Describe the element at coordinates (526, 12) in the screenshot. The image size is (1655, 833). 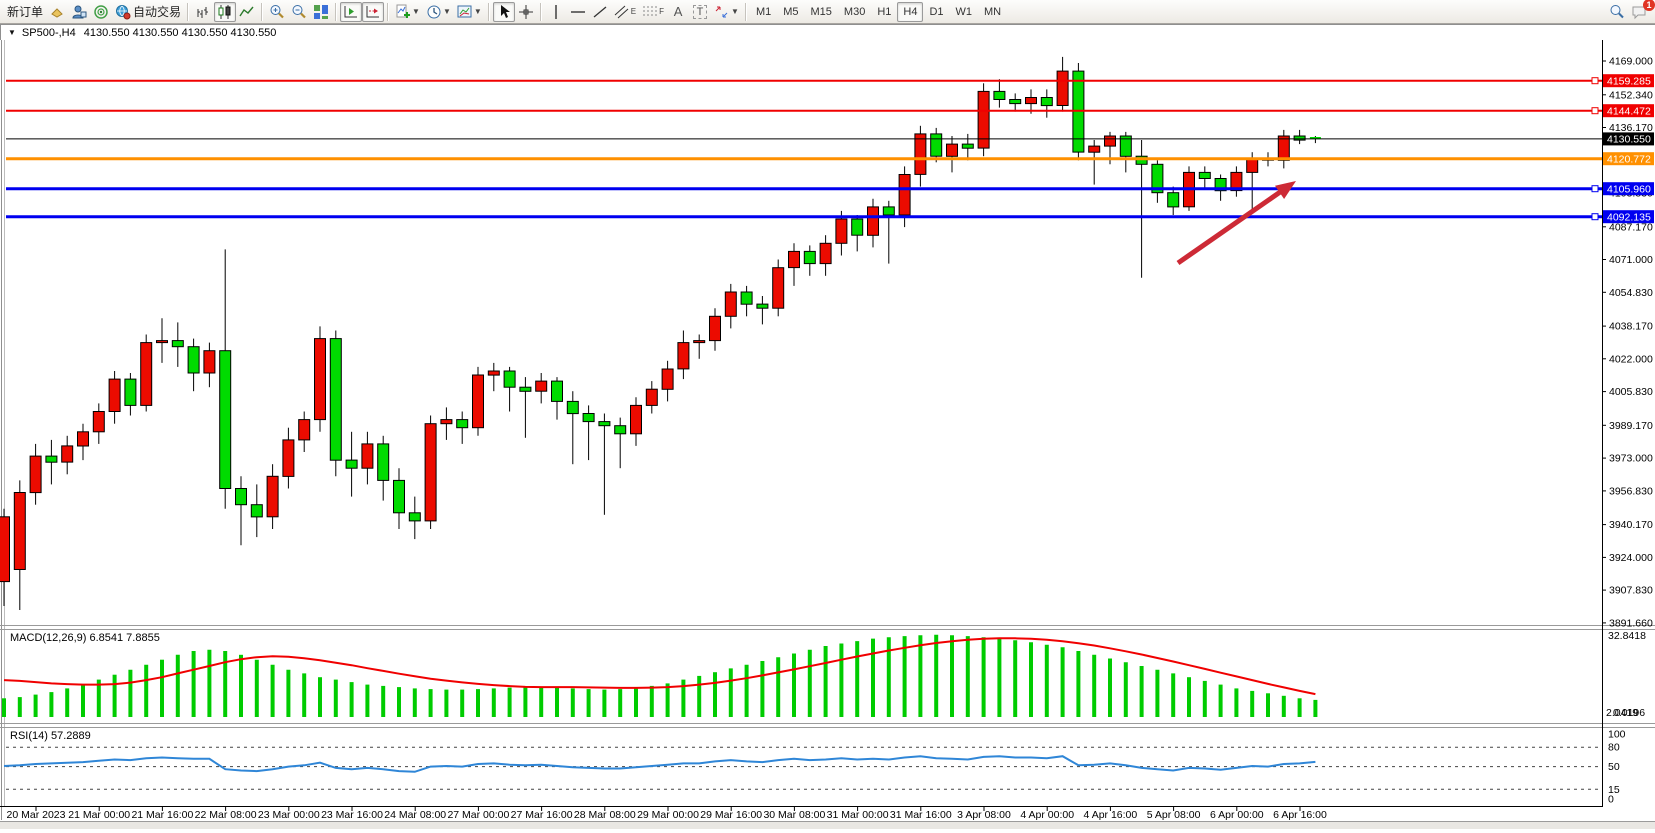
I see `crosshair-button` at that location.